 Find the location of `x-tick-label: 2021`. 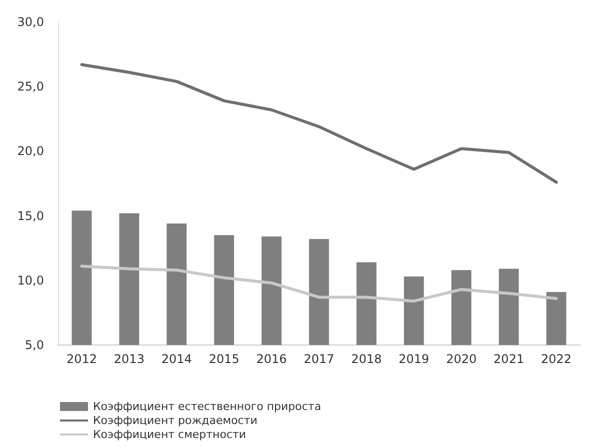

x-tick-label: 2021 is located at coordinates (509, 359).